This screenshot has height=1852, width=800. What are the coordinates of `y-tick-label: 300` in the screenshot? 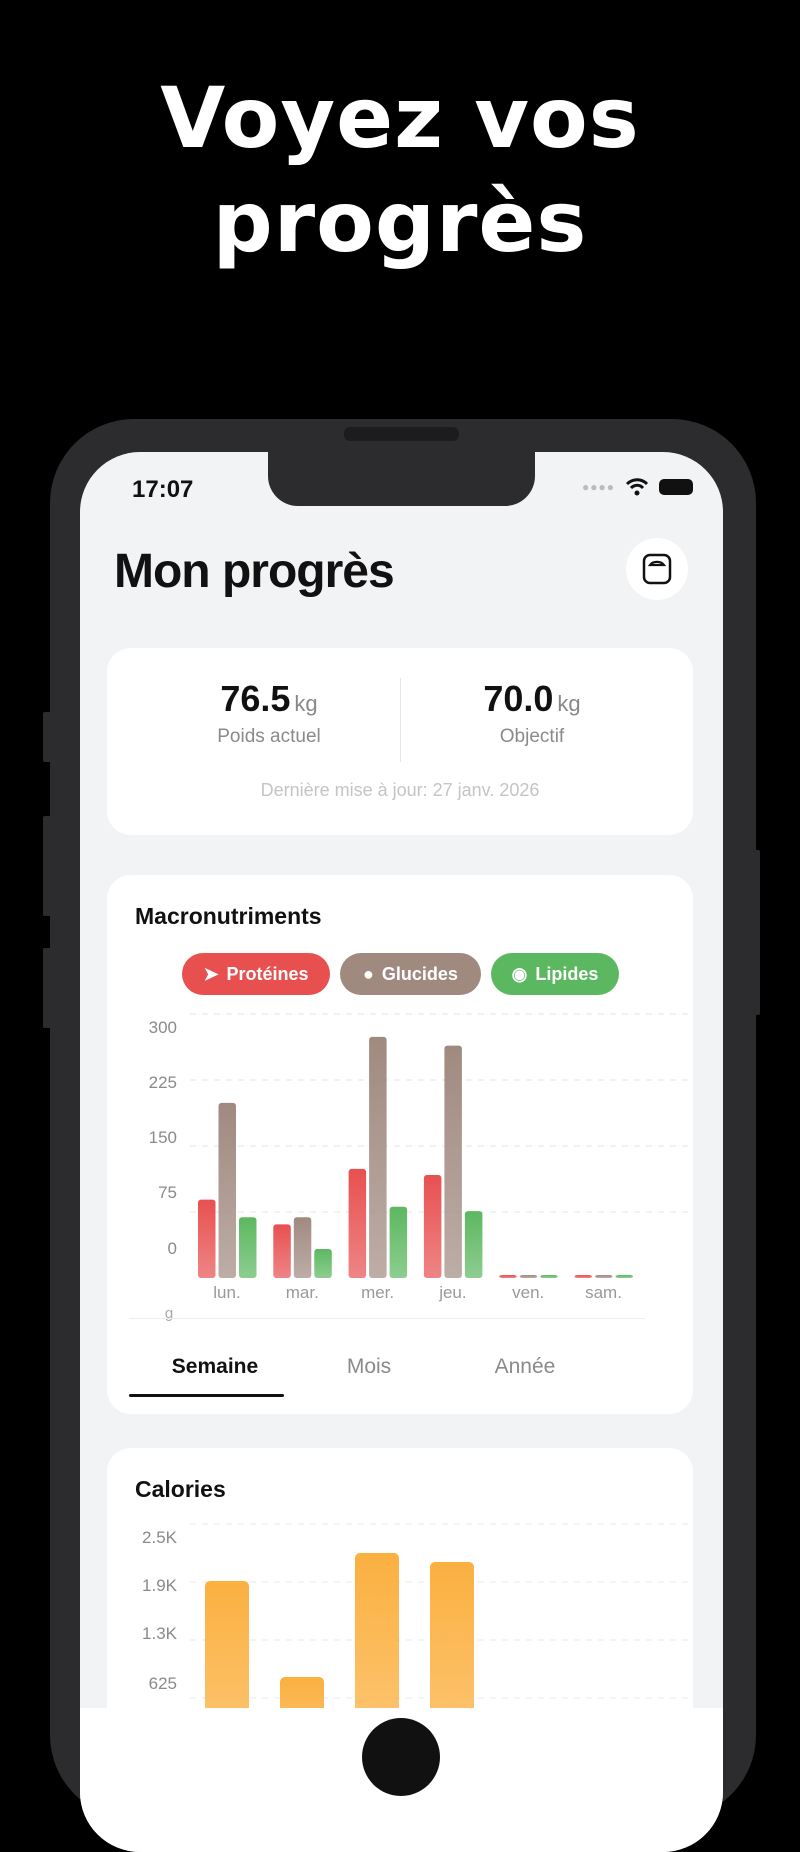 It's located at (163, 1027).